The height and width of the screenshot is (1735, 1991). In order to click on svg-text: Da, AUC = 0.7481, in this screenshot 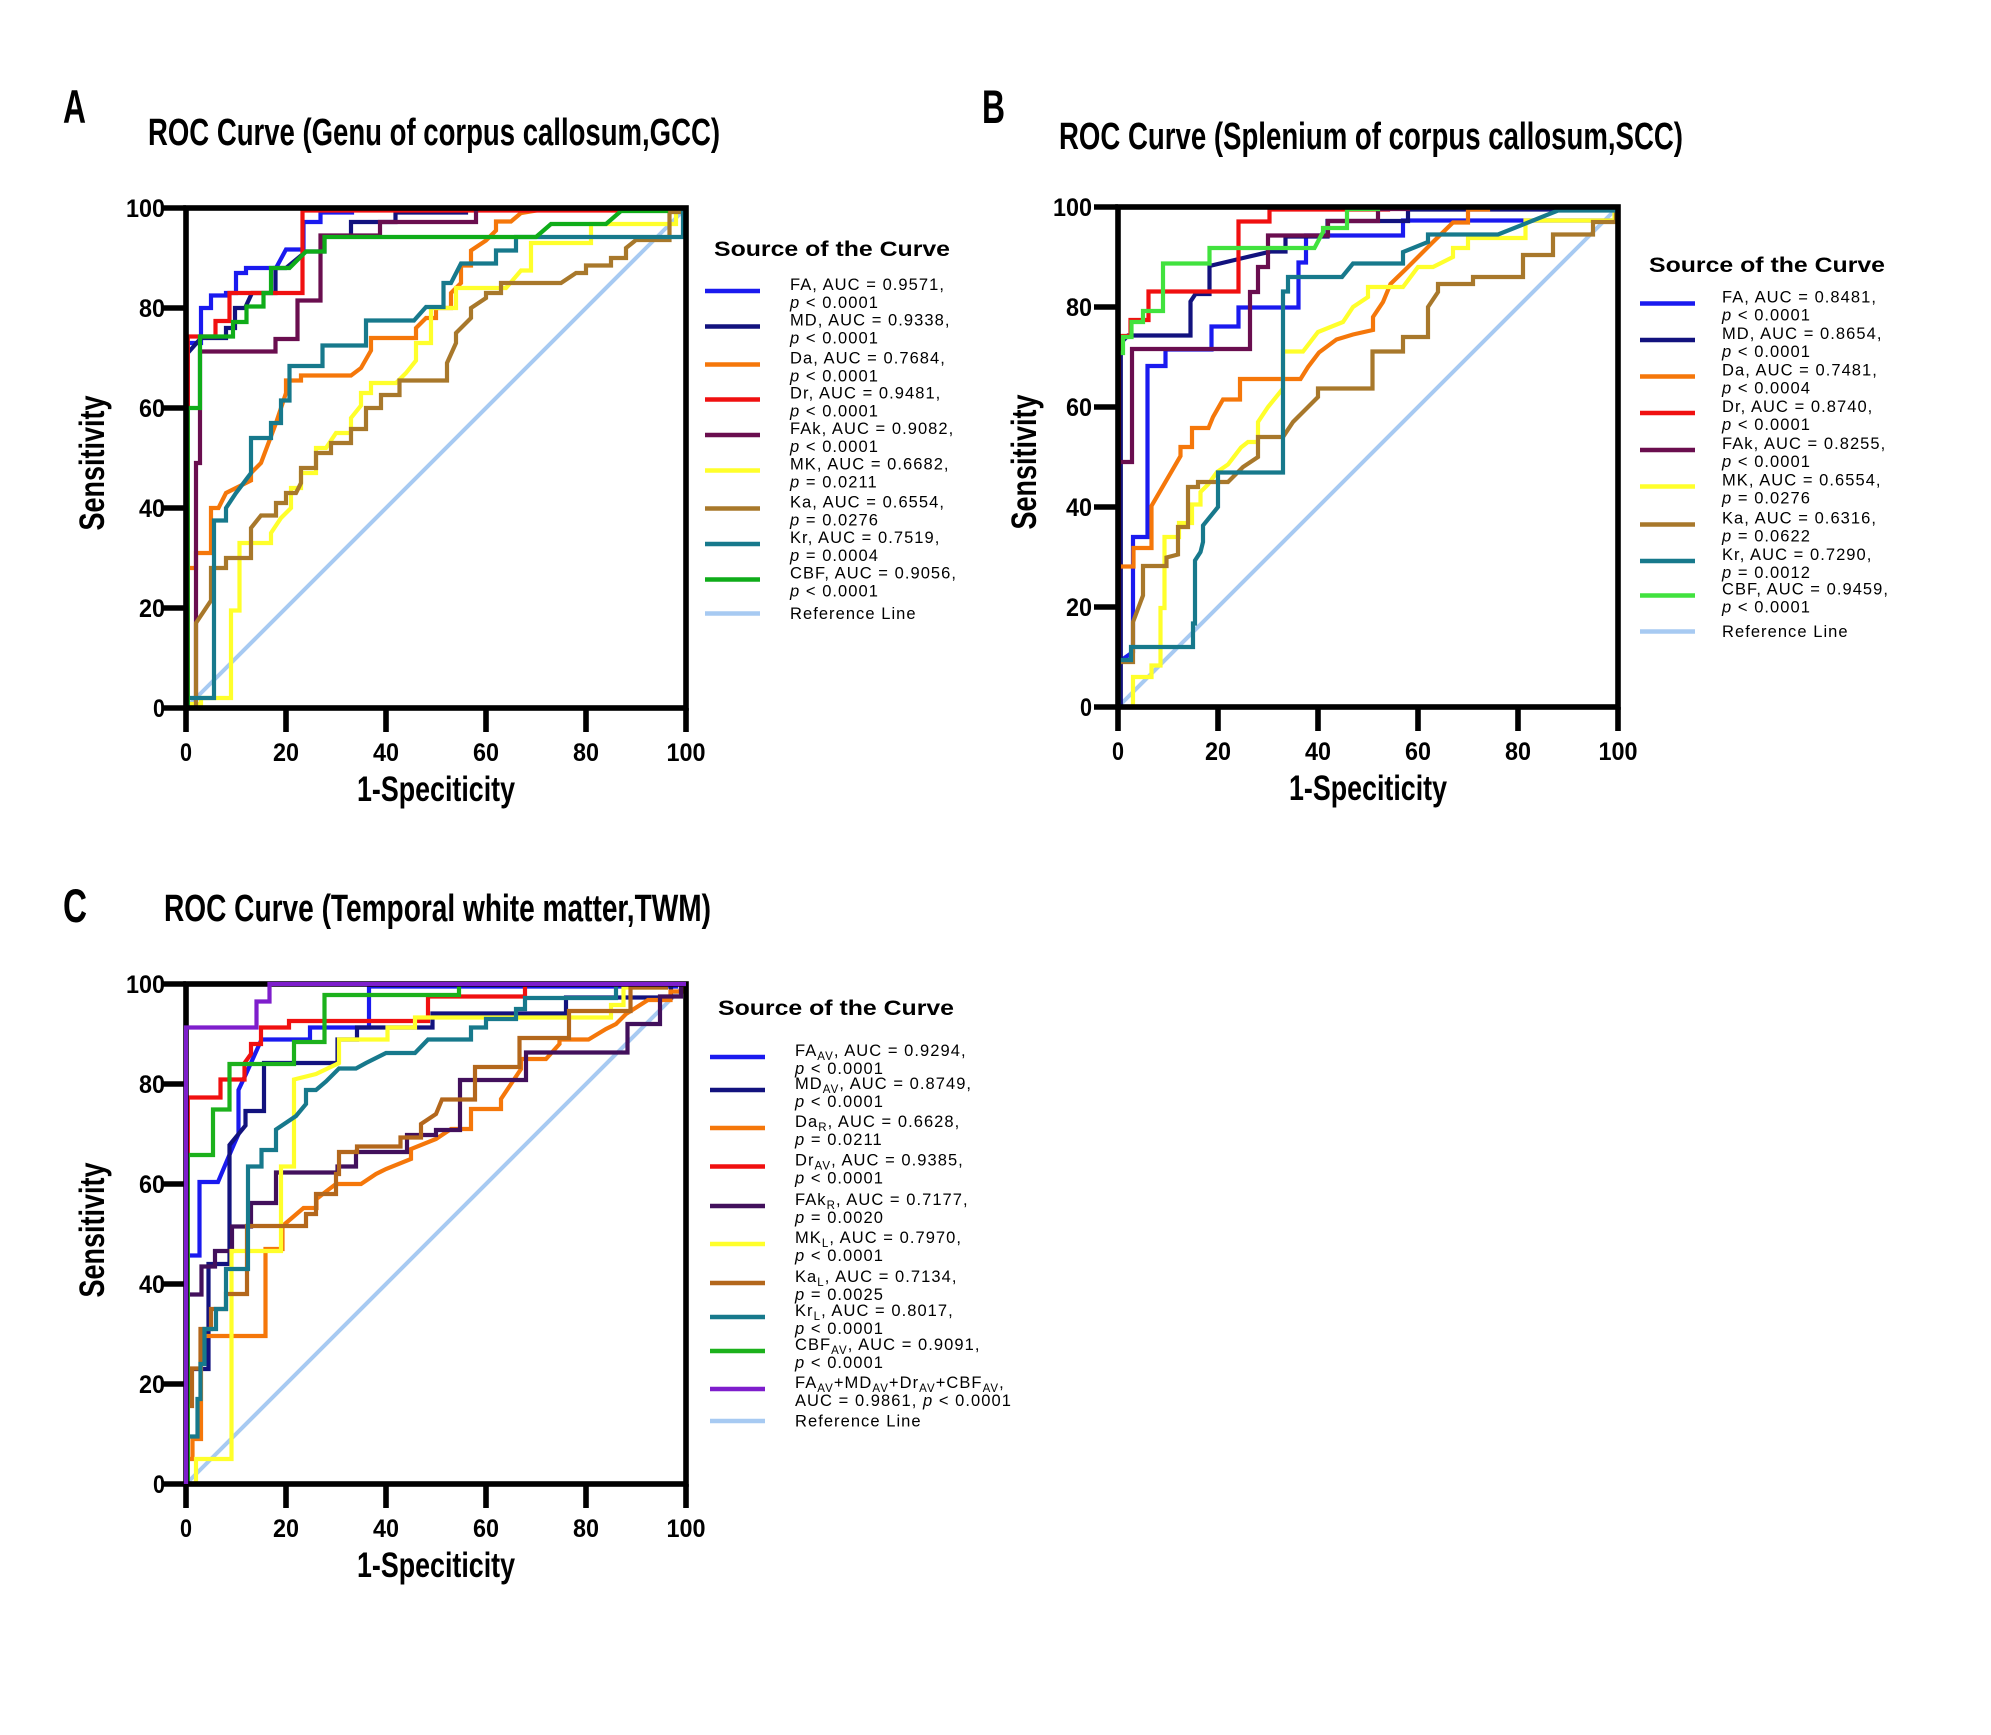, I will do `click(1800, 371)`.